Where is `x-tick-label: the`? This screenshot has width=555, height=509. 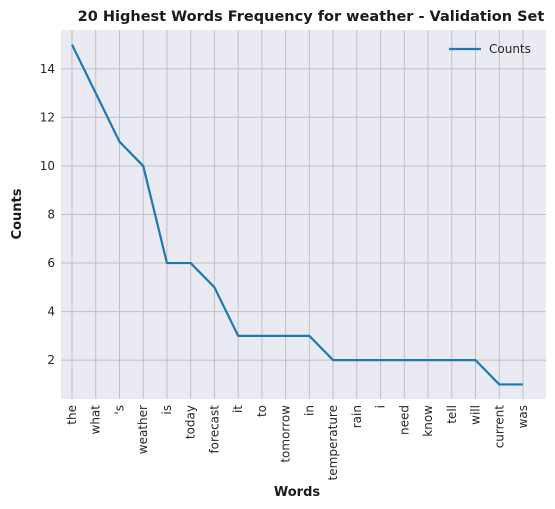
x-tick-label: the is located at coordinates (72, 415).